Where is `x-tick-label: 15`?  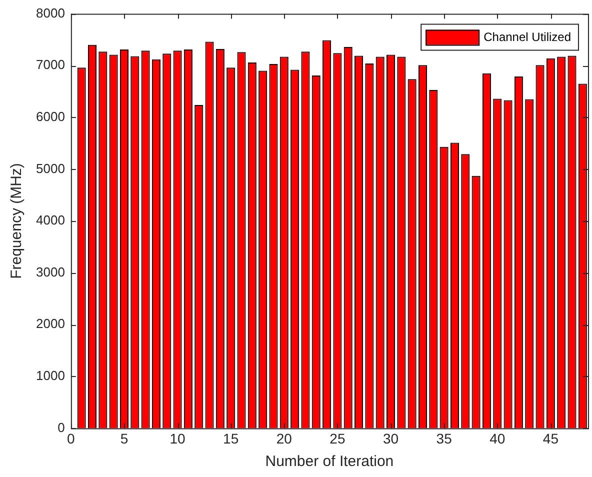
x-tick-label: 15 is located at coordinates (231, 438).